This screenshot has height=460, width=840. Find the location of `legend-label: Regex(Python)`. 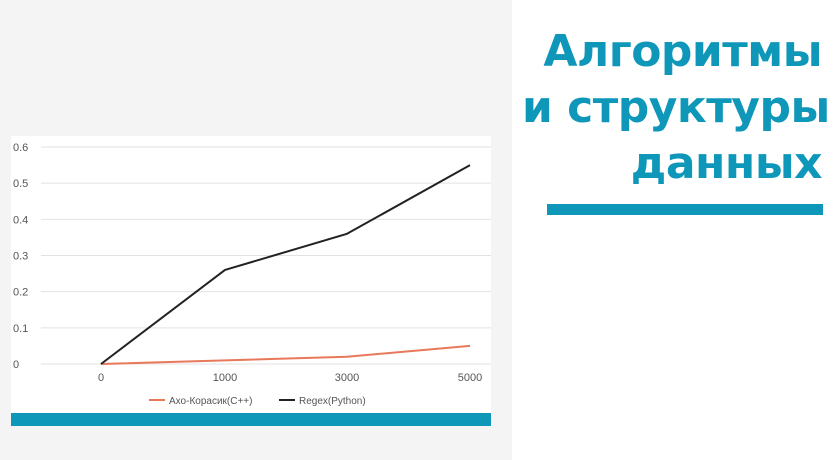

legend-label: Regex(Python) is located at coordinates (332, 401).